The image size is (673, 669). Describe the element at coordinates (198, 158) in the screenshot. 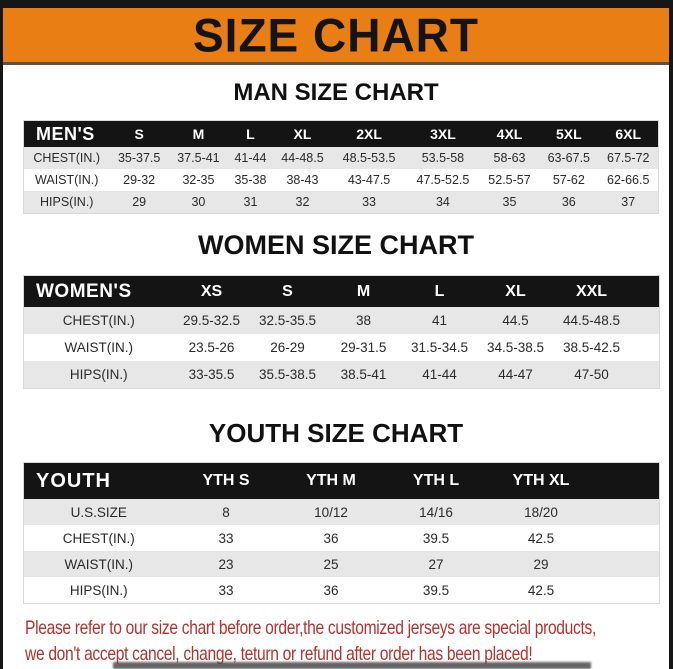

I see `size-value-cell: 37.5-41` at that location.